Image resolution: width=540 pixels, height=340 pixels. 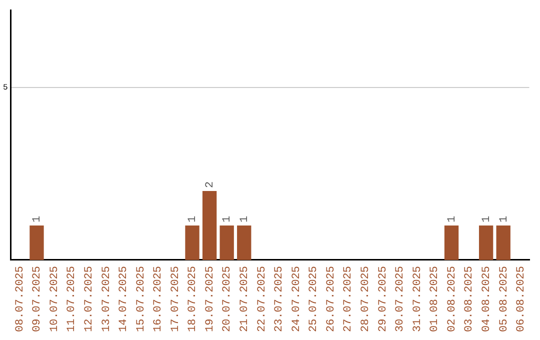 What do you see at coordinates (106, 299) in the screenshot?
I see `x-tick-label: 13.07.2025` at bounding box center [106, 299].